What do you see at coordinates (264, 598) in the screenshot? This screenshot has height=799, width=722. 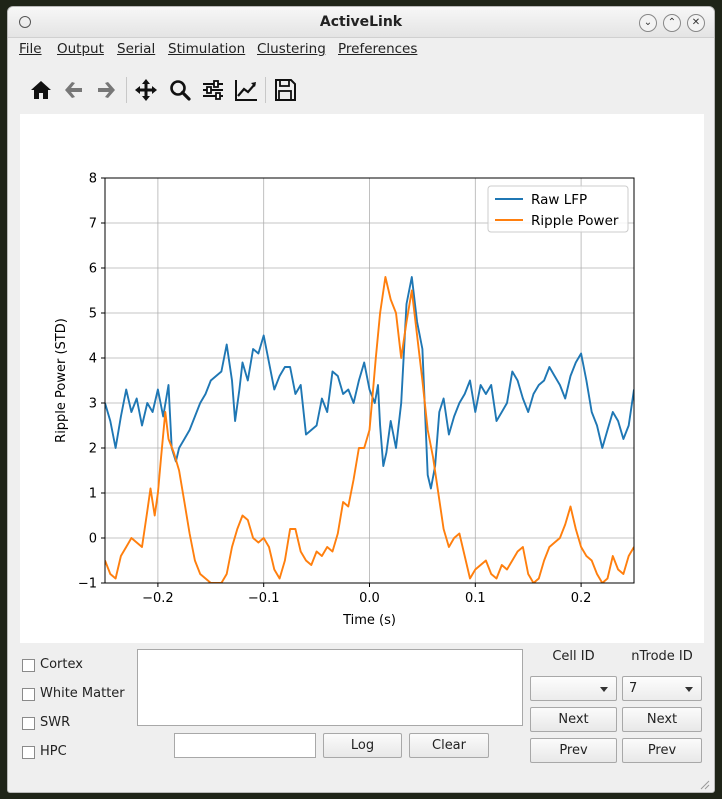 I see `x-tick-label: −0.1` at bounding box center [264, 598].